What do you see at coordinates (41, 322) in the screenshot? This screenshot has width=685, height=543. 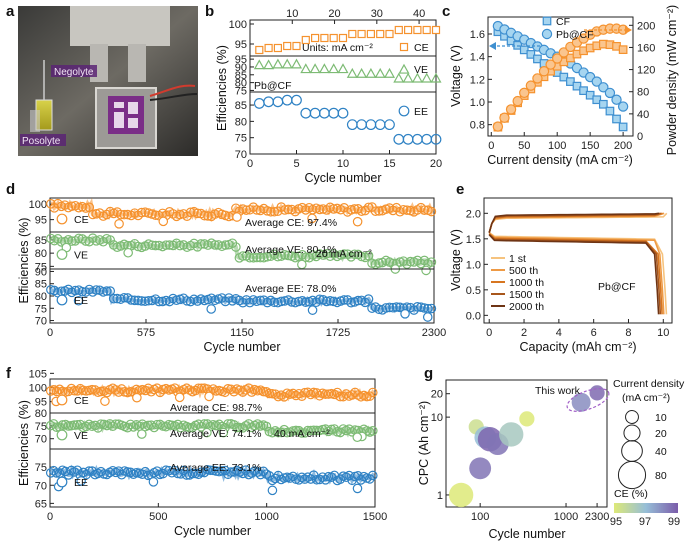 I see `chart-d-ee-y-tick-label: 70` at bounding box center [41, 322].